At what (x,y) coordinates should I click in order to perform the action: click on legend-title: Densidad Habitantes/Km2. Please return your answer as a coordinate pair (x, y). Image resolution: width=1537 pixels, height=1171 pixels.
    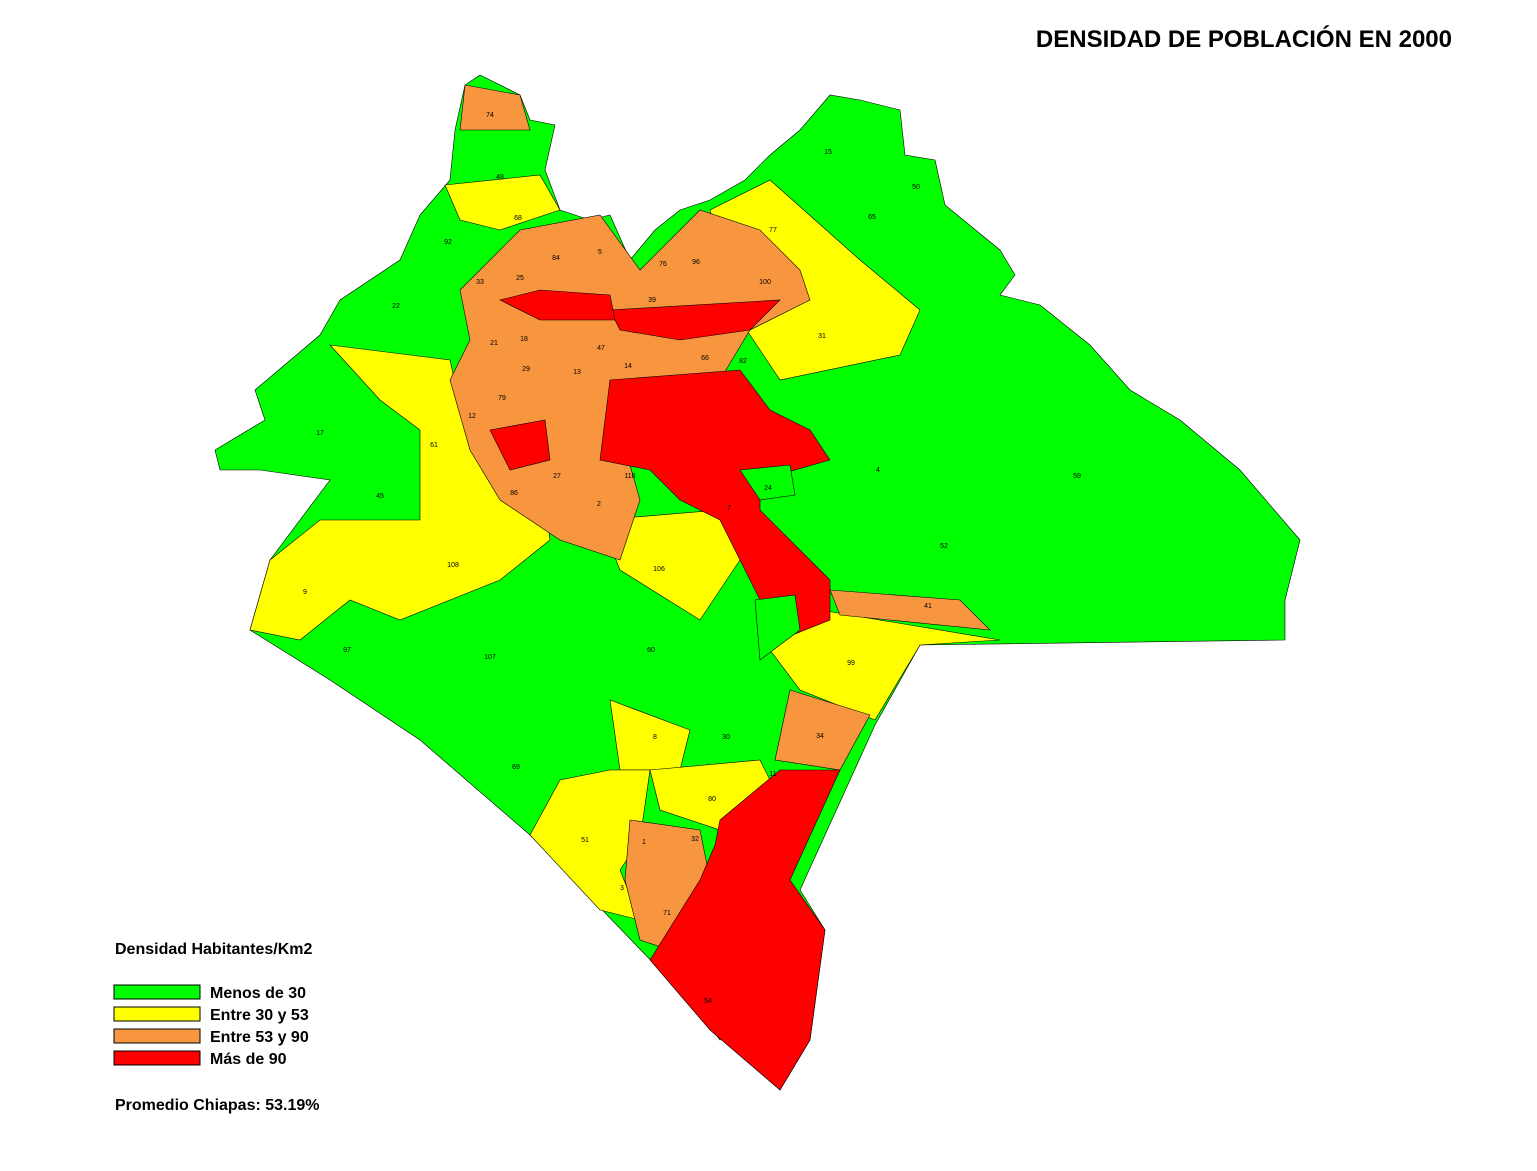
    Looking at the image, I should click on (213, 949).